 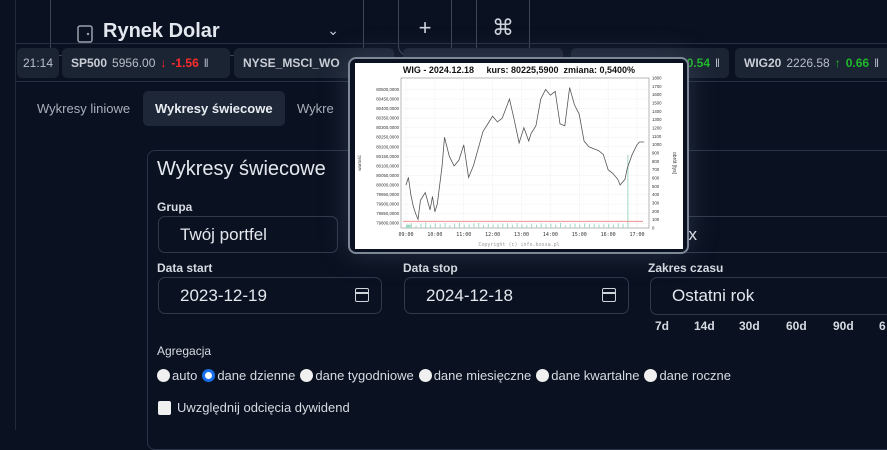 I want to click on radio-yearly: dane roczne, so click(x=687, y=375).